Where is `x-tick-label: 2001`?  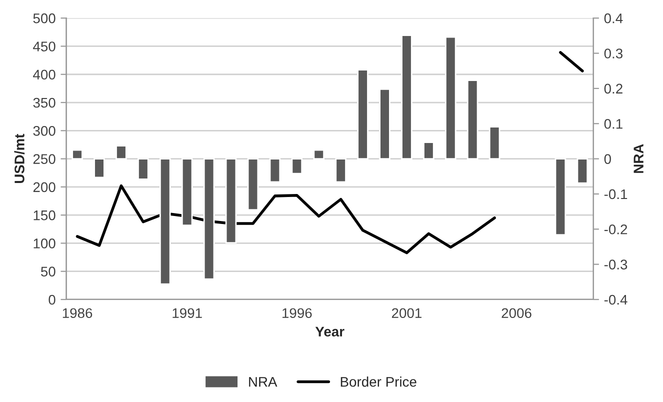
x-tick-label: 2001 is located at coordinates (407, 313).